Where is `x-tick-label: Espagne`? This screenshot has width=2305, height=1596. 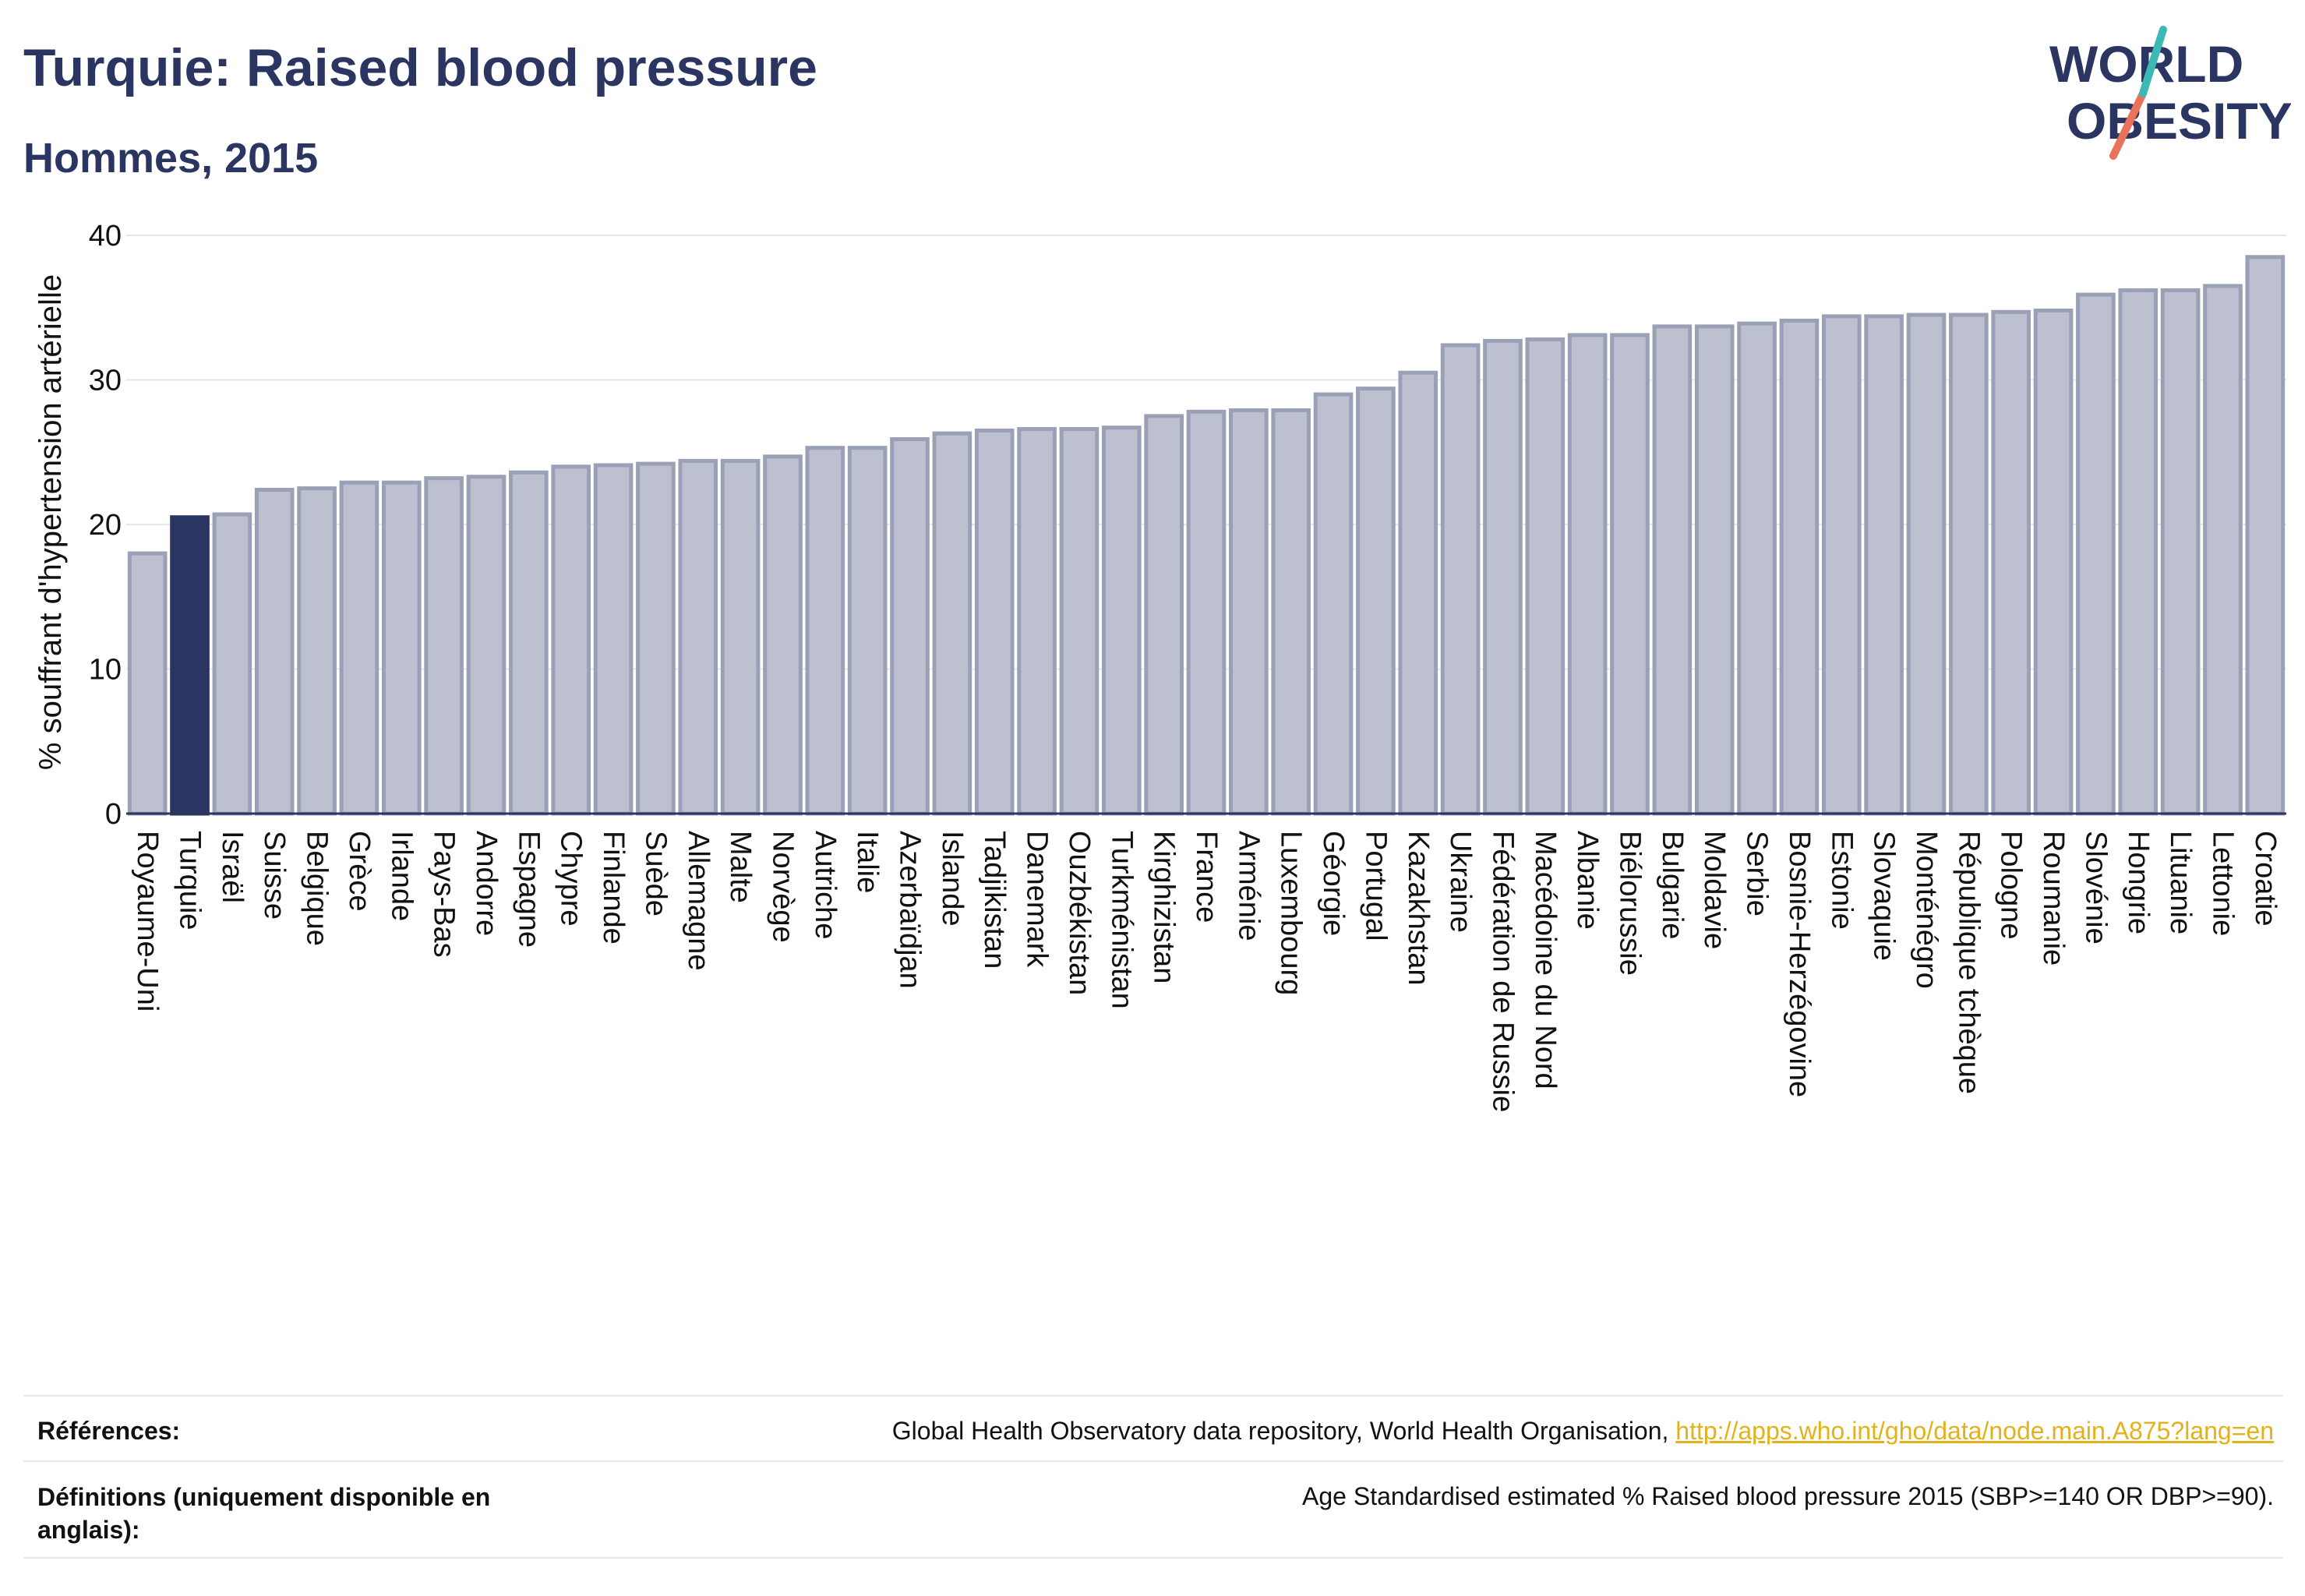 x-tick-label: Espagne is located at coordinates (528, 889).